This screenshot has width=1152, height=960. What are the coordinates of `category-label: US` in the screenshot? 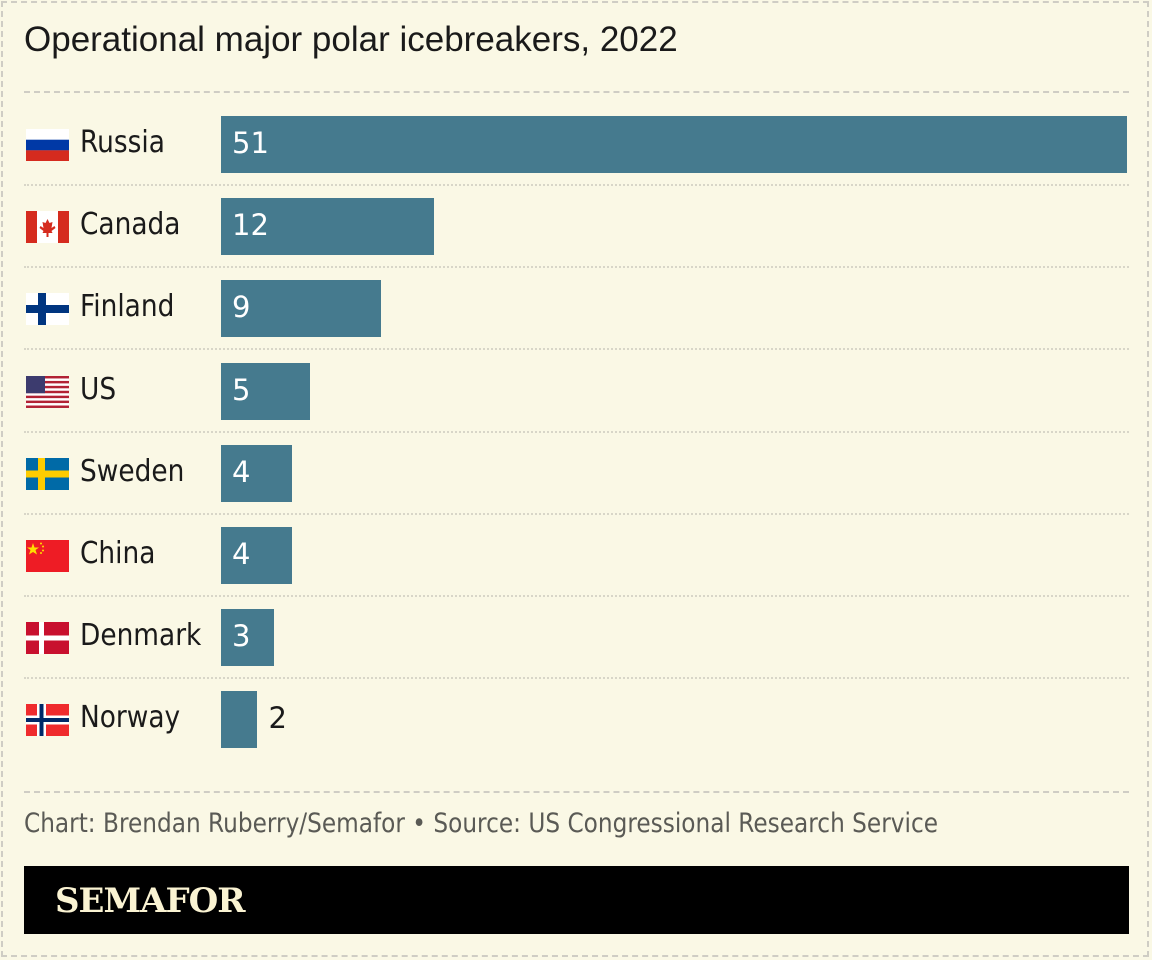 It's located at (98, 389).